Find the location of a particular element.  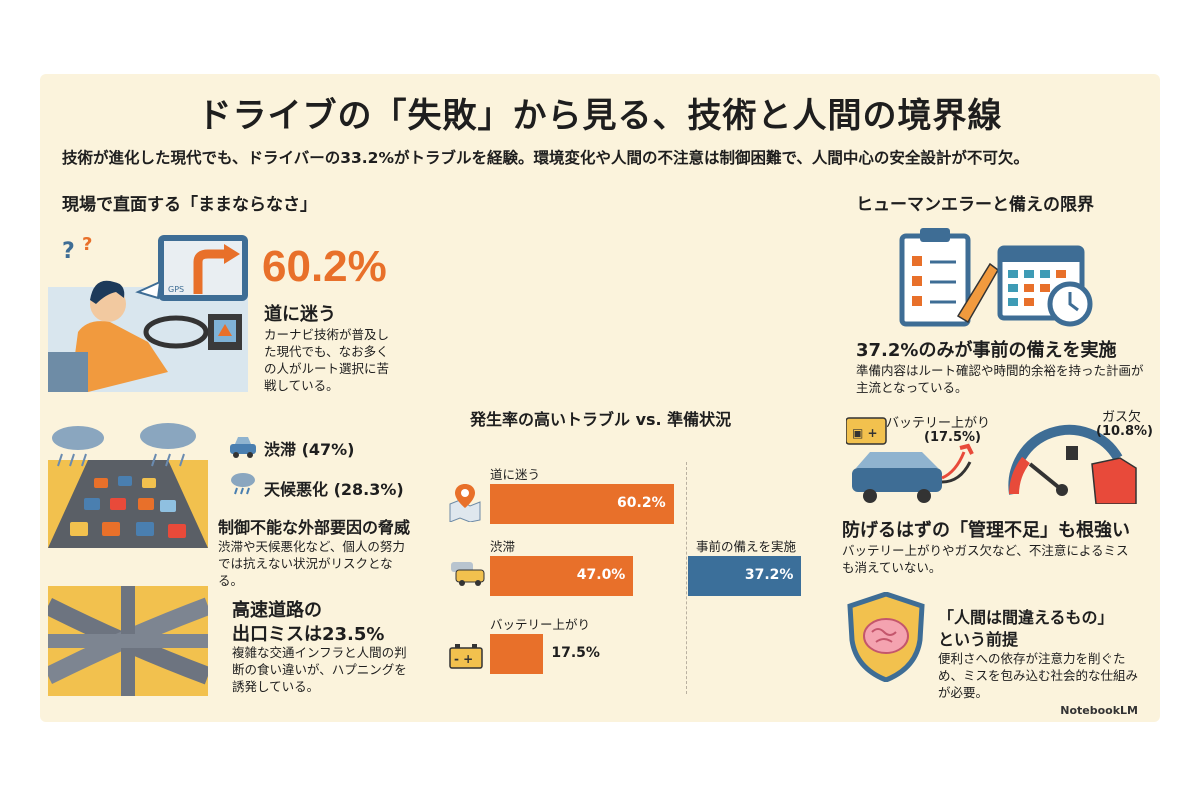

chart-divider is located at coordinates (686, 578).